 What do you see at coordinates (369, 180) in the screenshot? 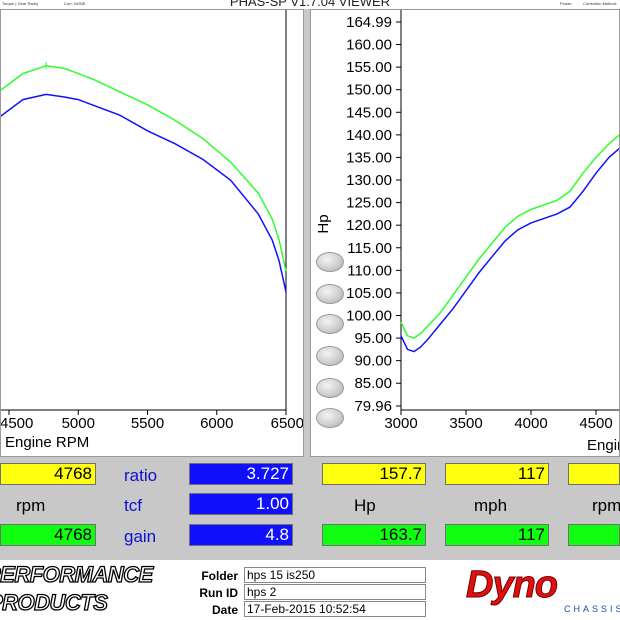
I see `y-tick-label: 130.00` at bounding box center [369, 180].